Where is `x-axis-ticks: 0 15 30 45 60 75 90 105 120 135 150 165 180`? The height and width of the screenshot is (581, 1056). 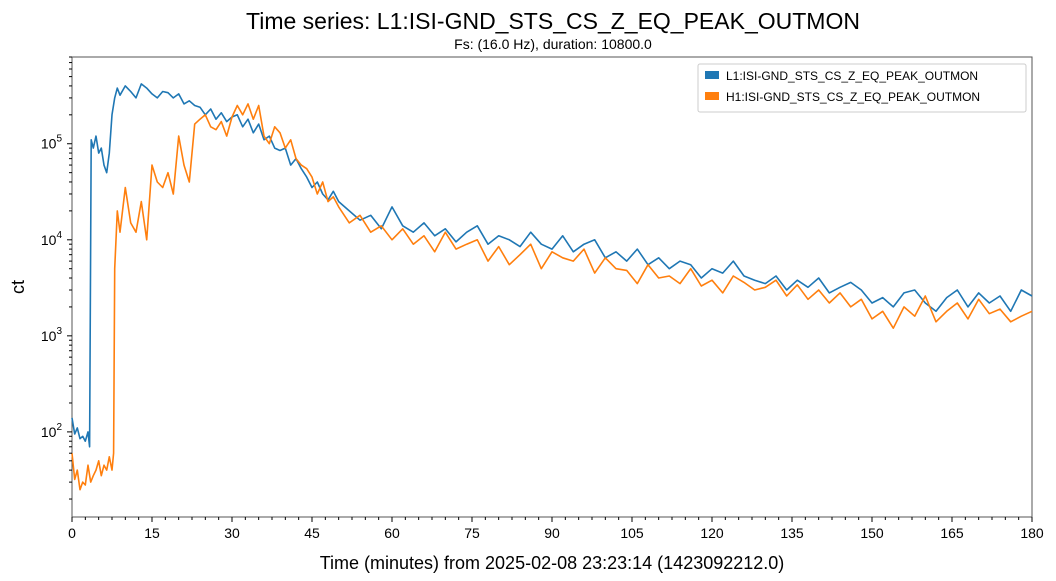
x-axis-ticks: 0 15 30 45 60 75 90 105 120 135 150 165 180 is located at coordinates (556, 529).